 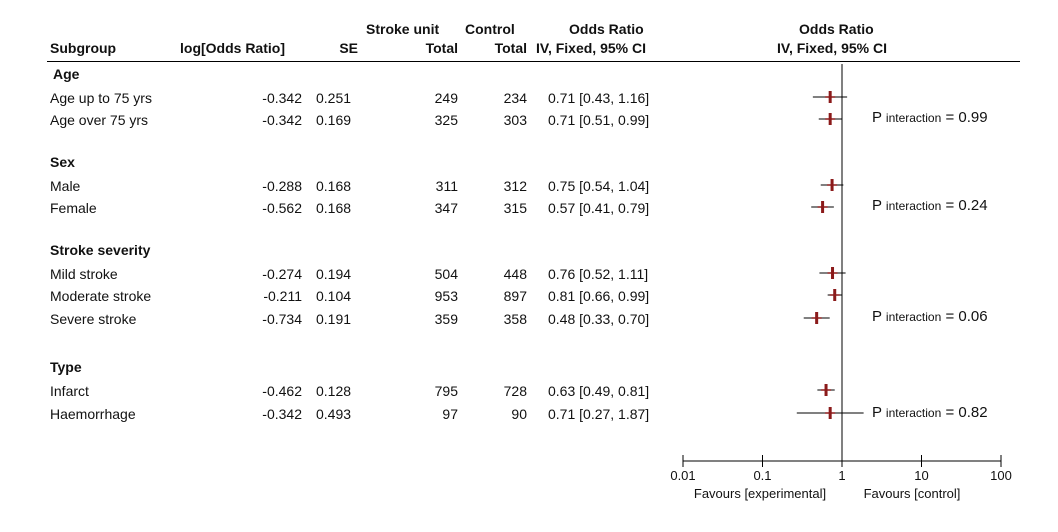 What do you see at coordinates (101, 98) in the screenshot?
I see `row-label: Age up to 75 yrs` at bounding box center [101, 98].